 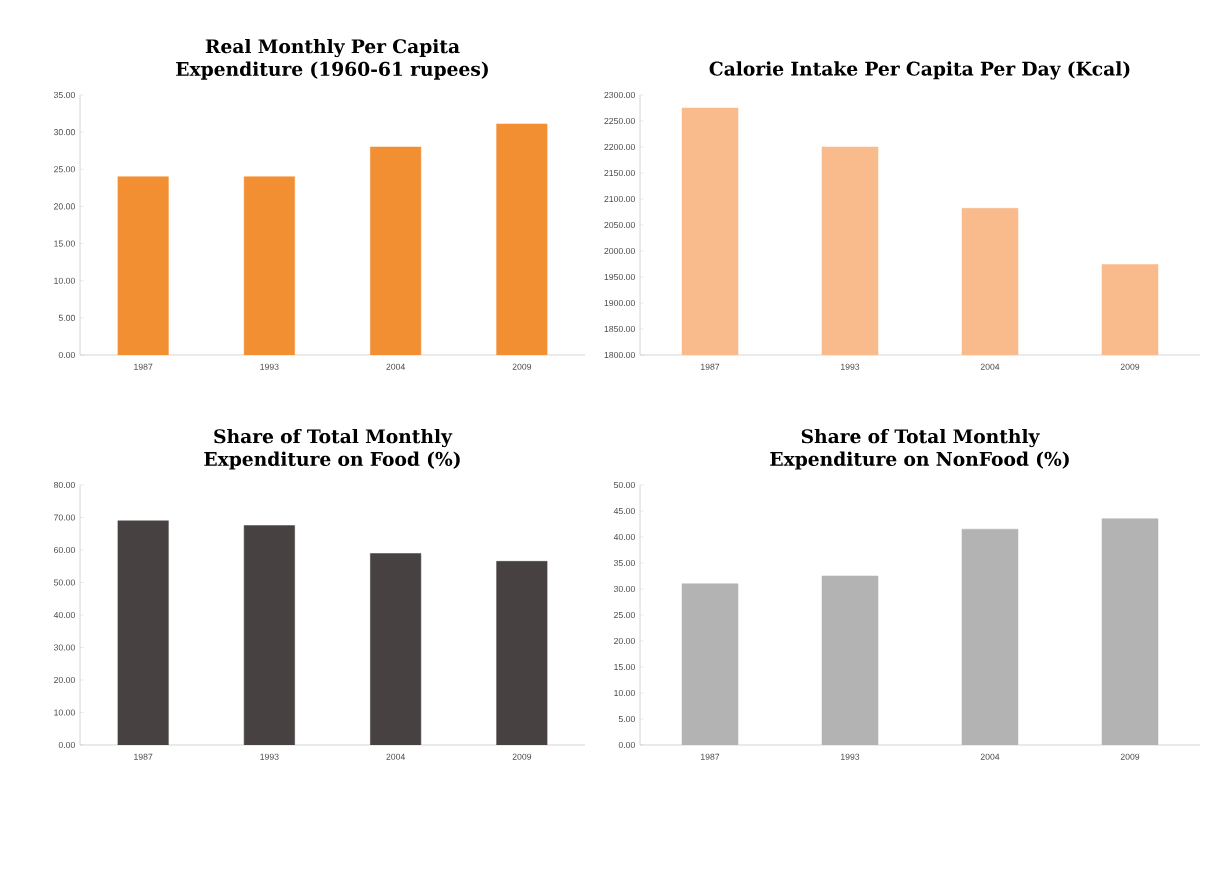 What do you see at coordinates (64, 550) in the screenshot?
I see `y-tick-label: 60.00` at bounding box center [64, 550].